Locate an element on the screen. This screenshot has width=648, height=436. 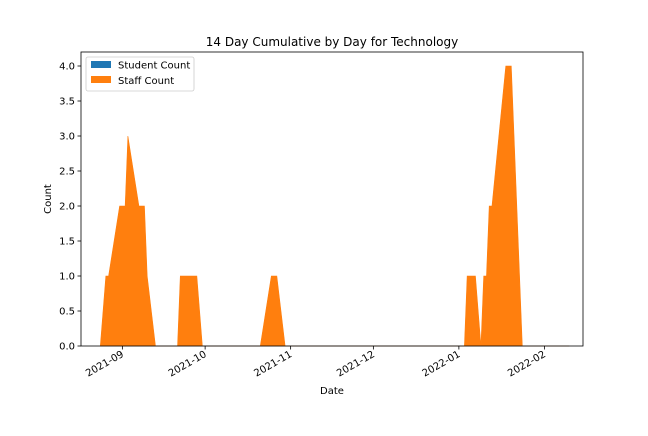
legend-swatch-student is located at coordinates (101, 64).